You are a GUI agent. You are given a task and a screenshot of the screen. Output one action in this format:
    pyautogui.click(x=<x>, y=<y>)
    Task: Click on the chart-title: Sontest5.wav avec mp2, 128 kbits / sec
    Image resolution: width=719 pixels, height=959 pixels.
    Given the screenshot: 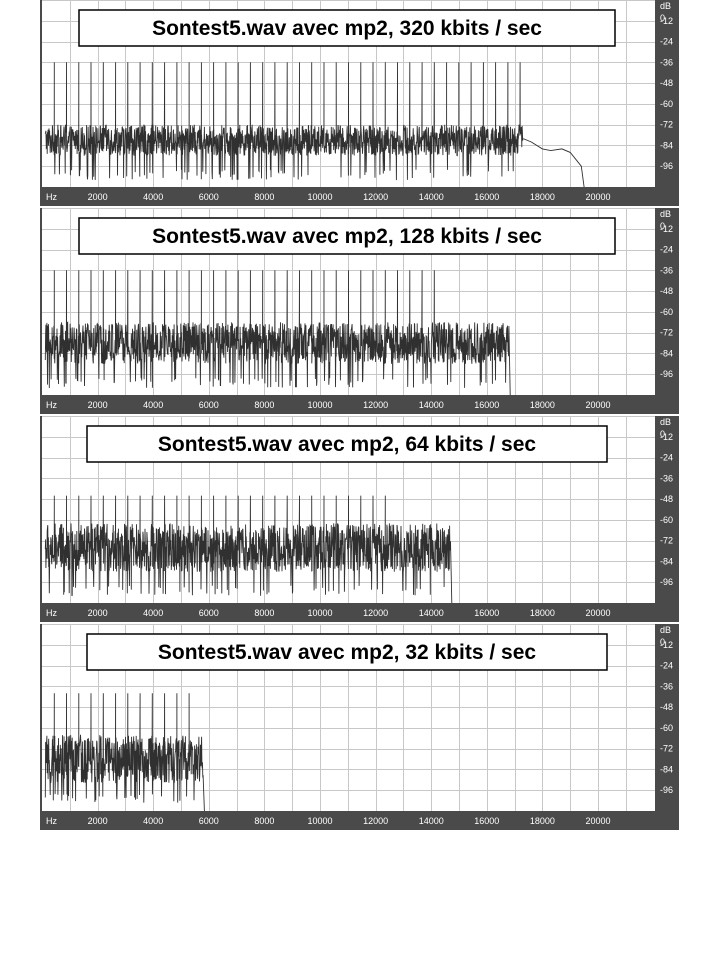 What is the action you would take?
    pyautogui.click(x=347, y=236)
    